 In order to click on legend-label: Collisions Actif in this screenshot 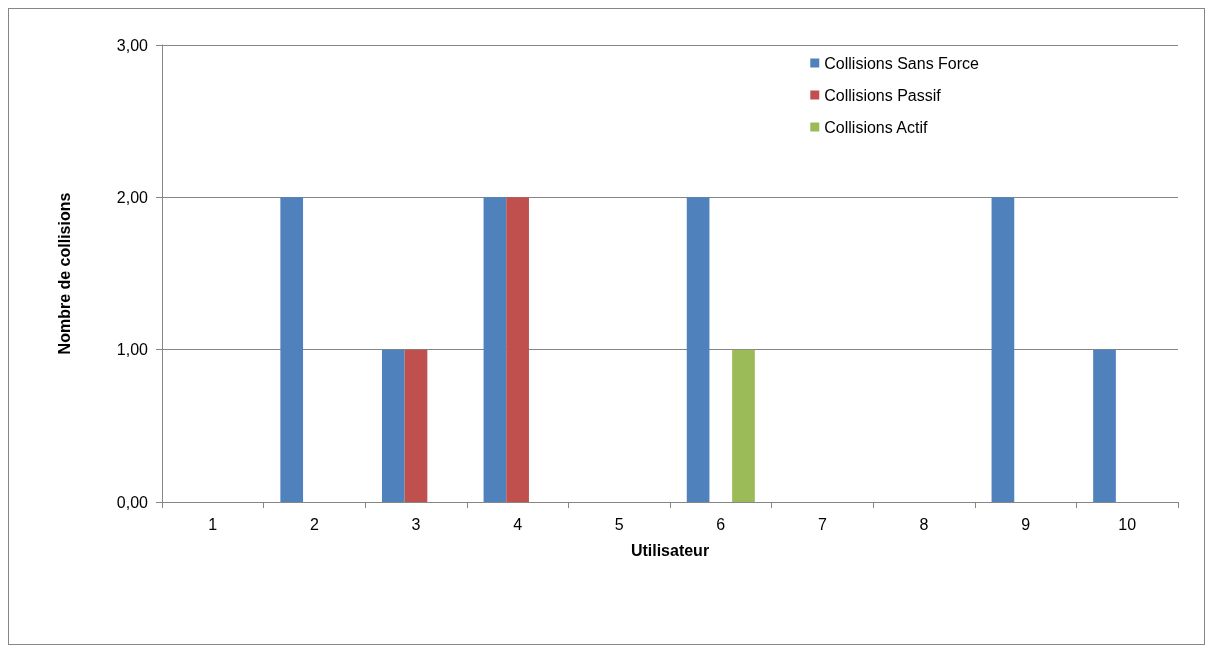, I will do `click(876, 127)`.